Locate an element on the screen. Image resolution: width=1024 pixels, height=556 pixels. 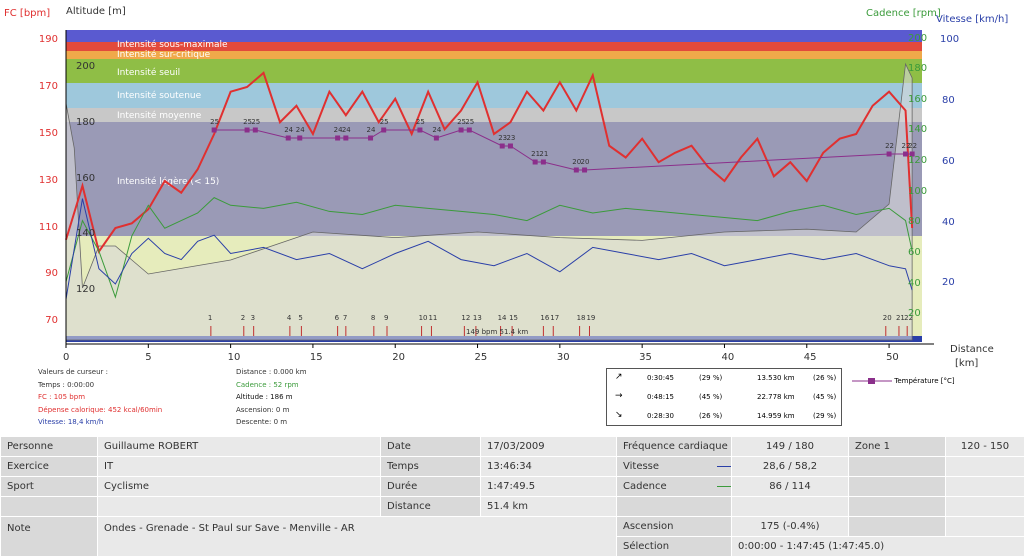
lap-marker-label: 10 is located at coordinates (423, 318).